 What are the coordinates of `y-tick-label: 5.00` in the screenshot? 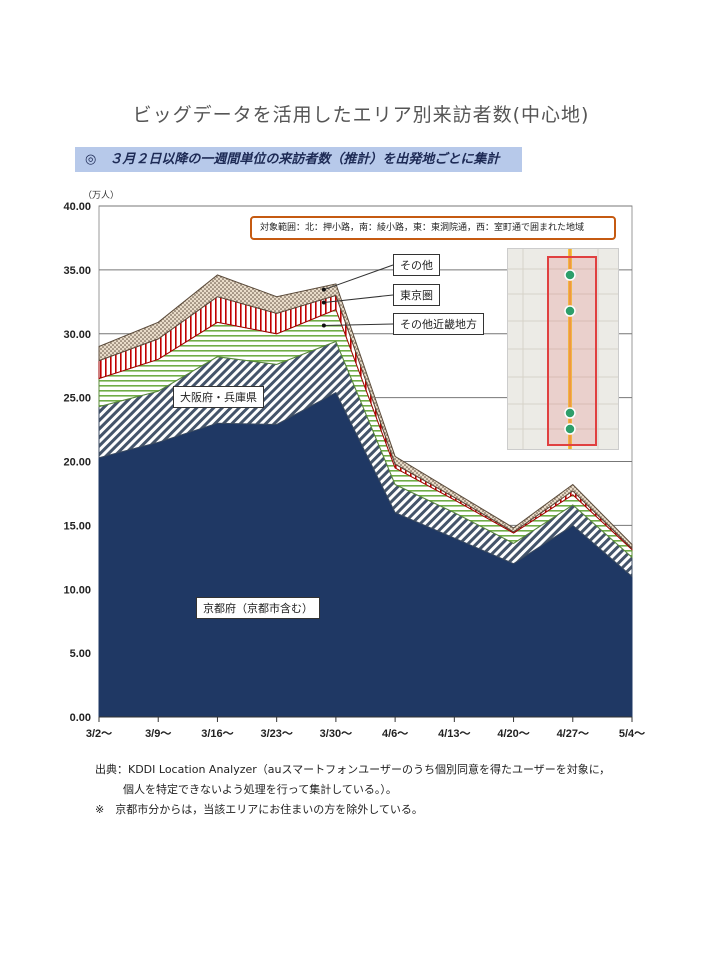 It's located at (80, 654).